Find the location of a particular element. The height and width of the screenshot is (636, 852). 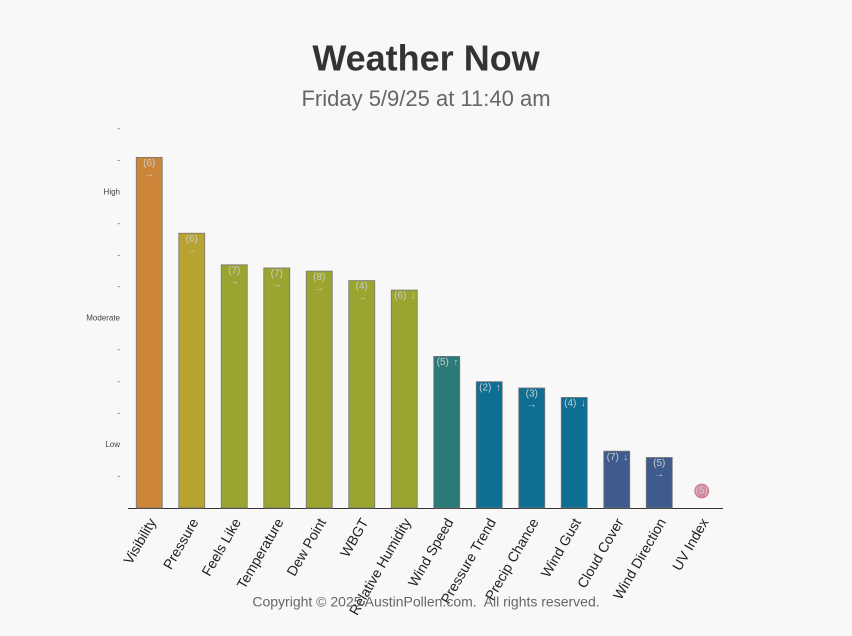

y-tick-label: High is located at coordinates (112, 191).